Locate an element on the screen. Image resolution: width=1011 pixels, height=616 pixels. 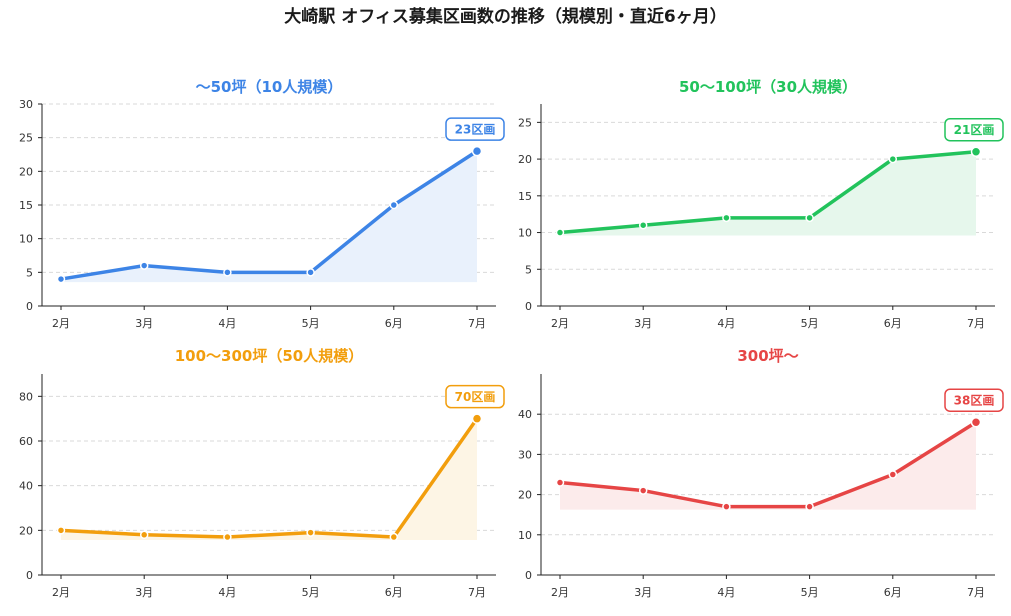
chart-title: 100～300坪（50人規模） is located at coordinates (269, 356).